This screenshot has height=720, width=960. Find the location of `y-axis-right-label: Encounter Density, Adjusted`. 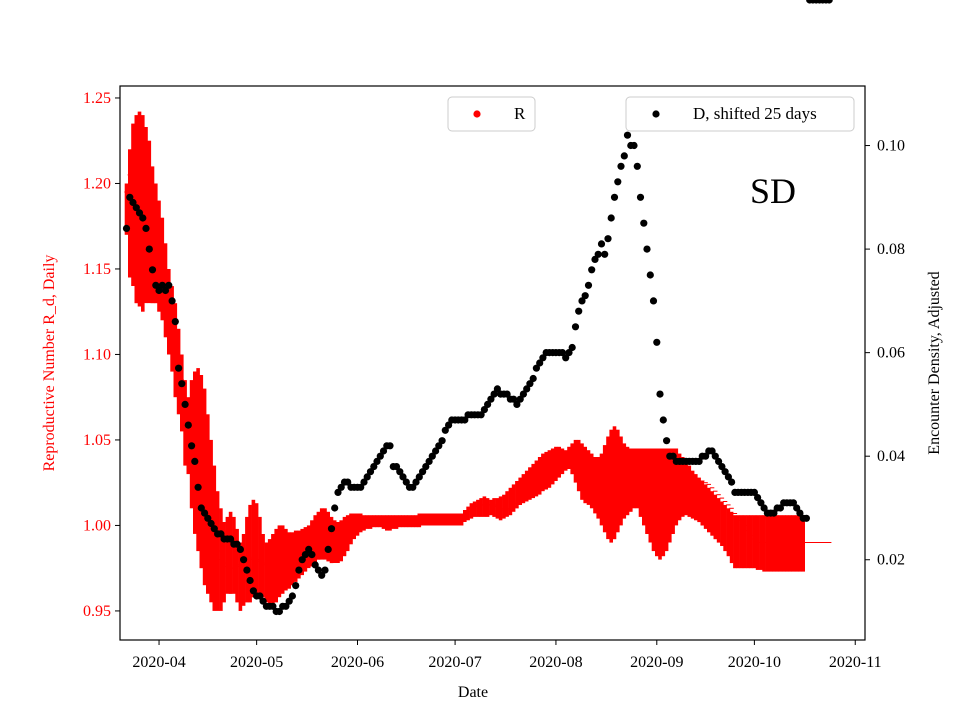

y-axis-right-label: Encounter Density, Adjusted is located at coordinates (934, 362).